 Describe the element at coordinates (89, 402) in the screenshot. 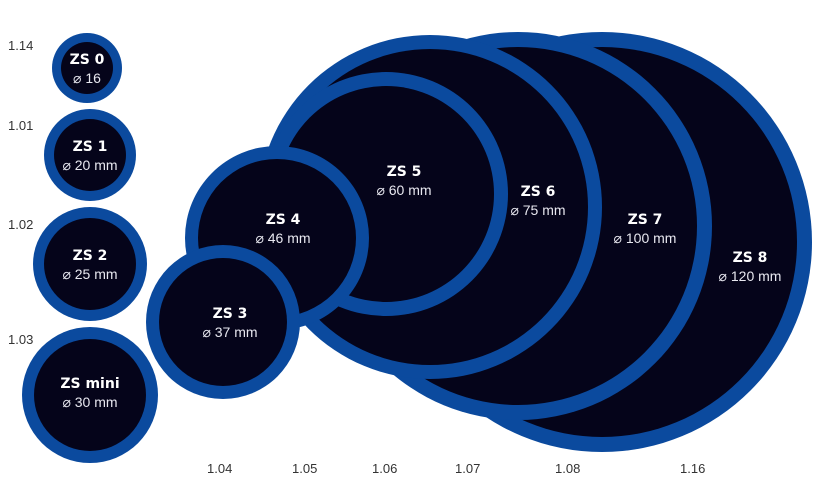

I see `patch-diameter: ⌀ 30 mm` at that location.